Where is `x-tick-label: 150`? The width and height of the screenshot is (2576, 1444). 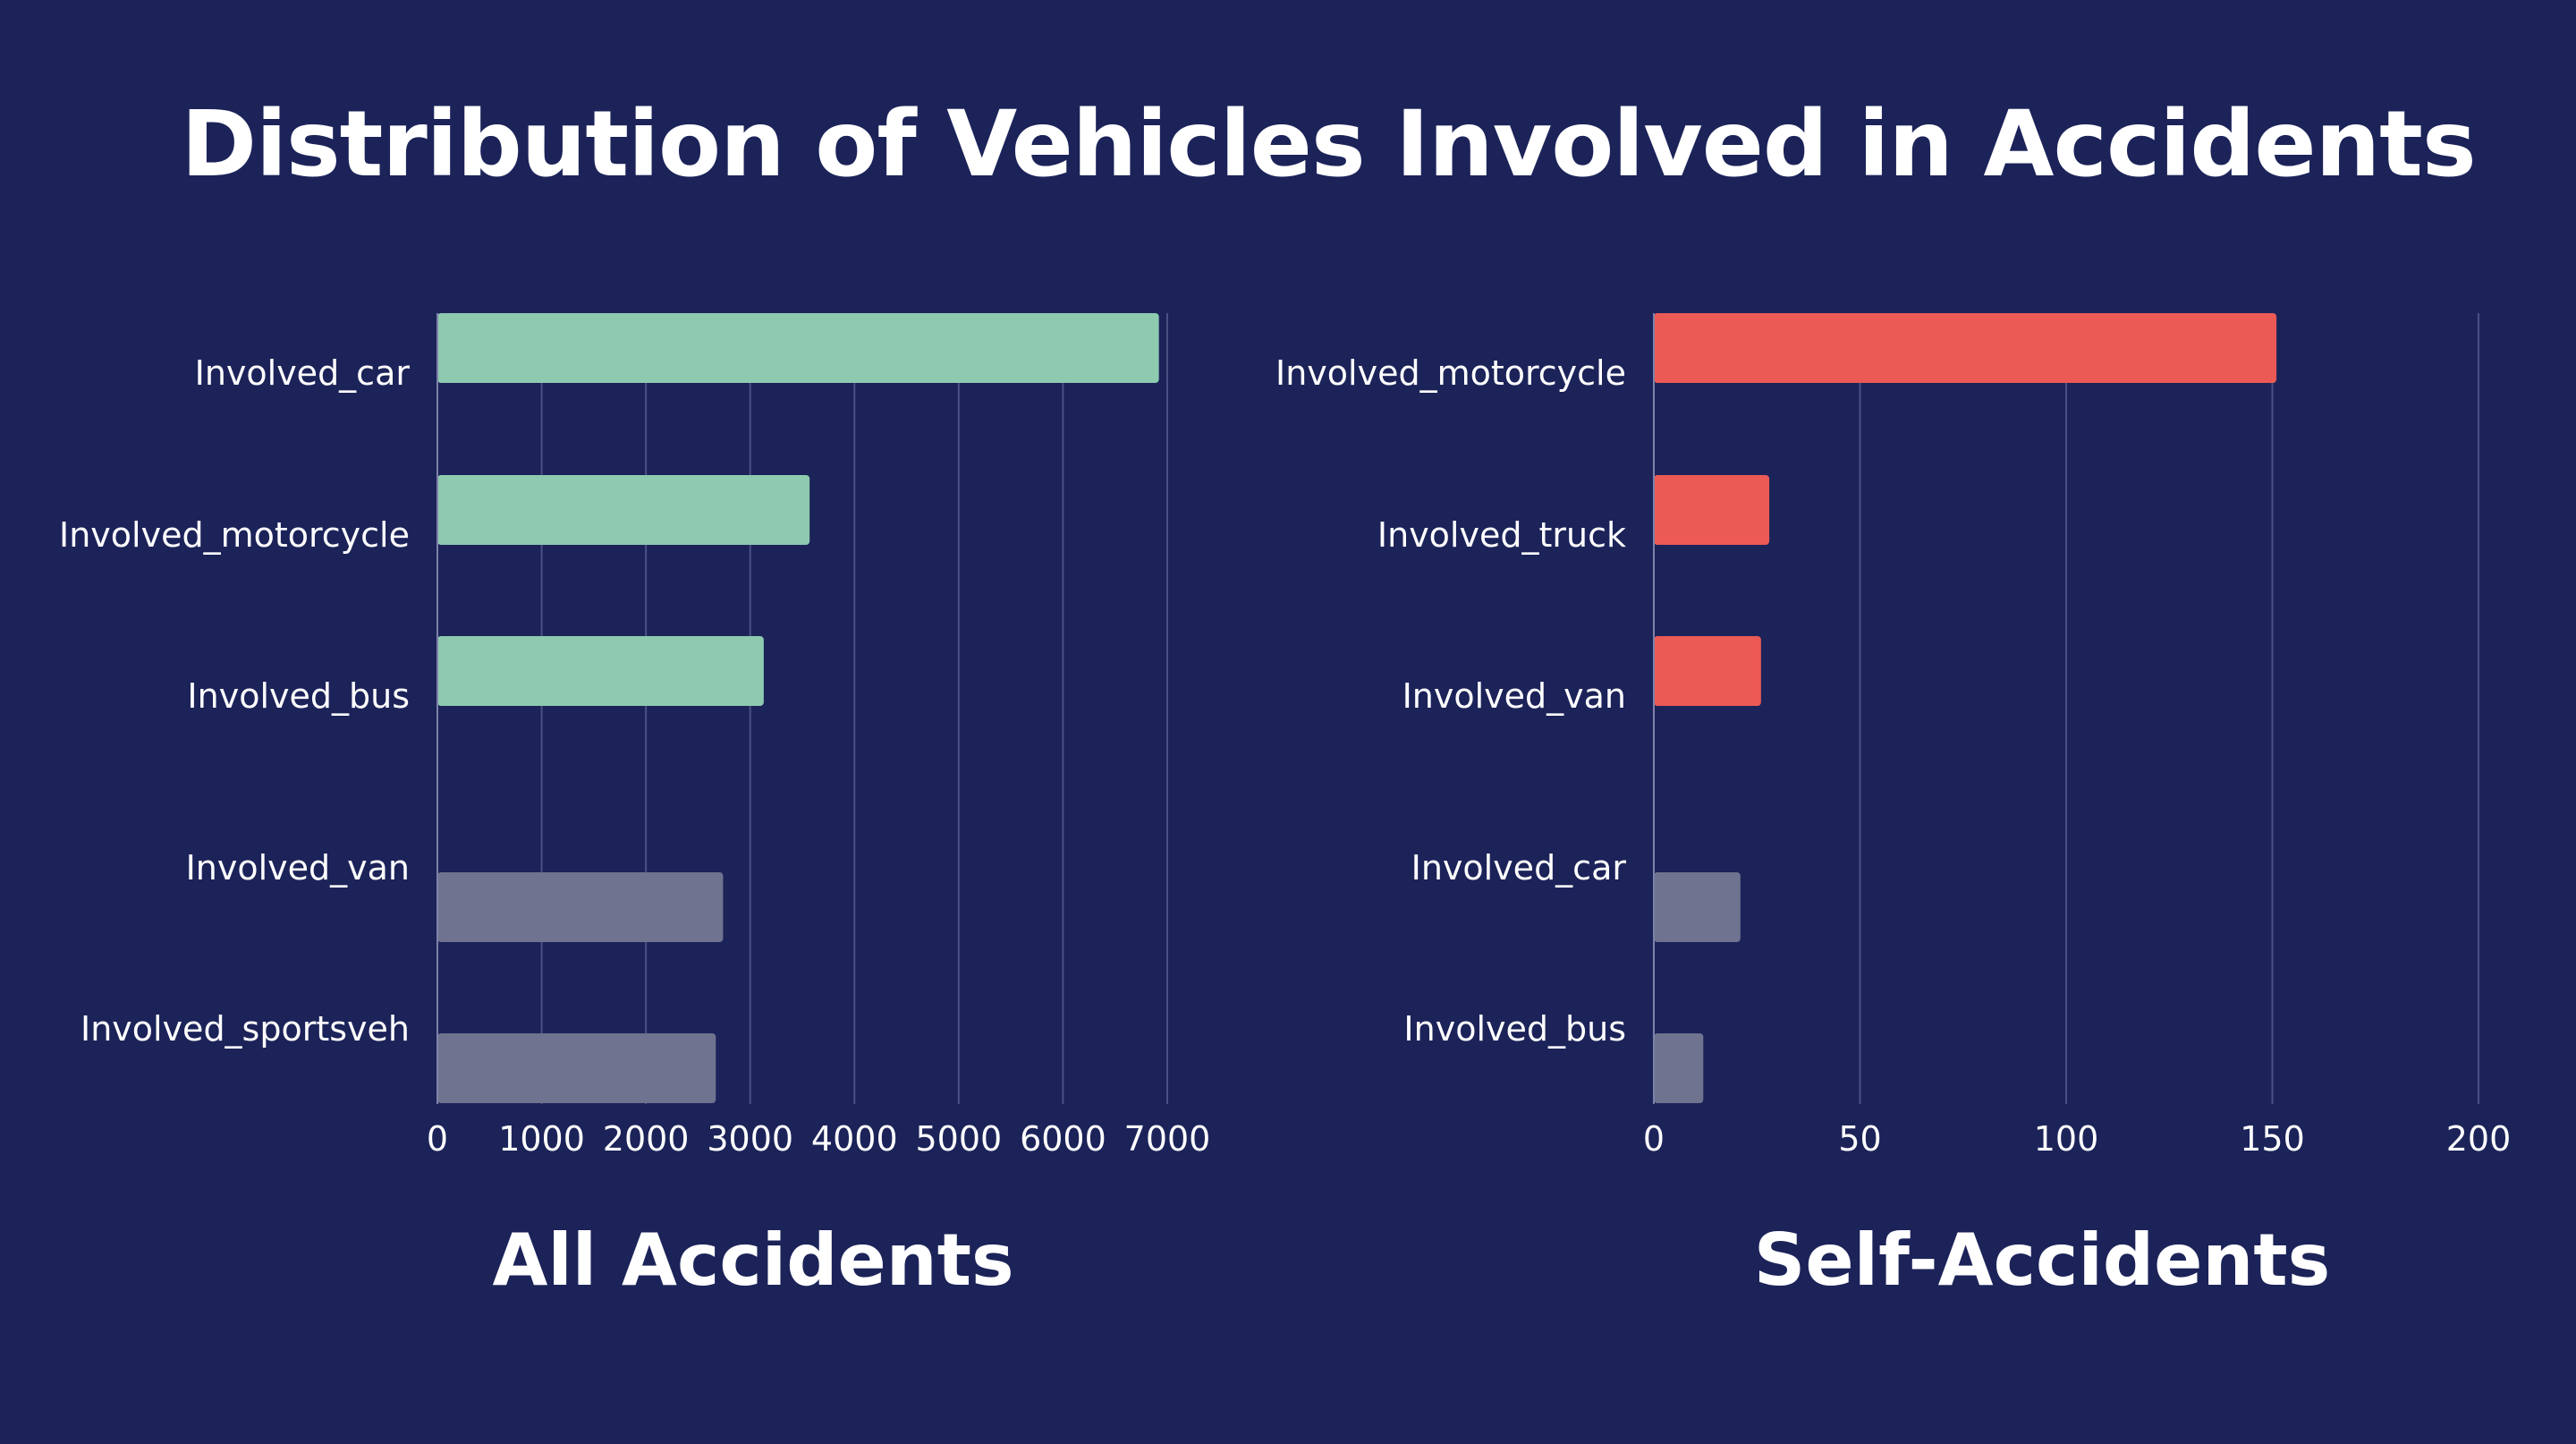
x-tick-label: 150 is located at coordinates (2272, 1139).